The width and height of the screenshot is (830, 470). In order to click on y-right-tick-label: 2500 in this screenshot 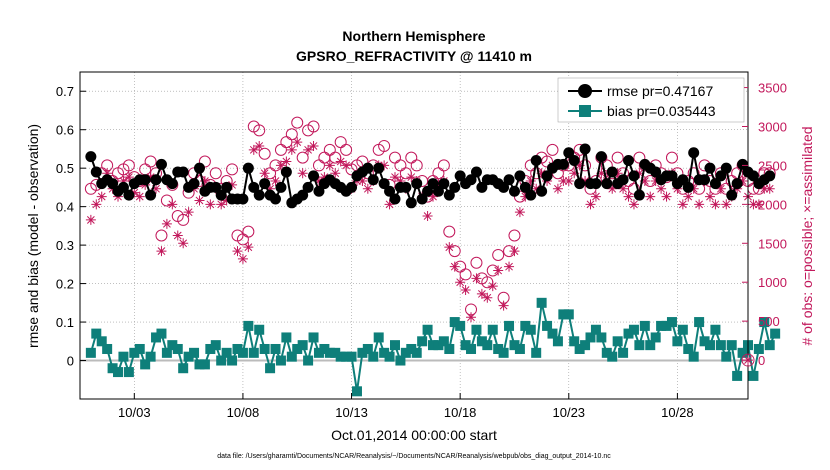, I will do `click(772, 165)`.